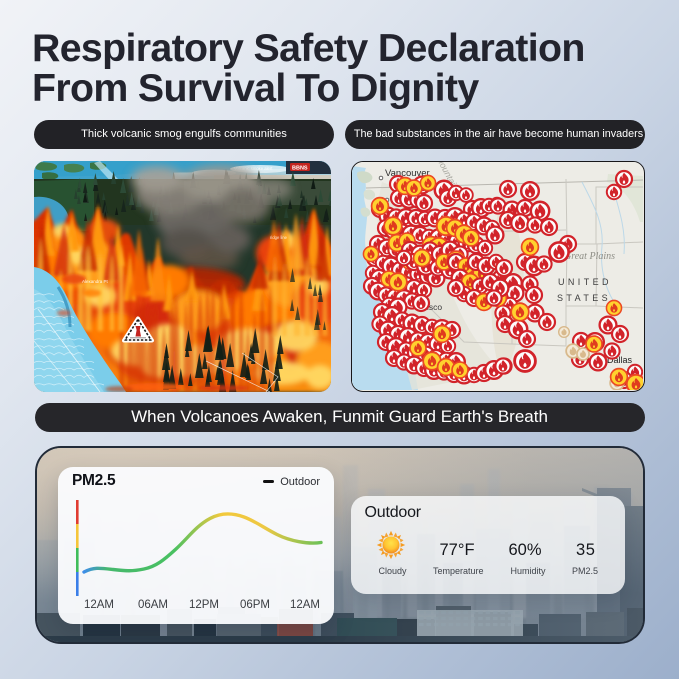 Image resolution: width=679 pixels, height=679 pixels. I want to click on svg-text: STATES, so click(584, 298).